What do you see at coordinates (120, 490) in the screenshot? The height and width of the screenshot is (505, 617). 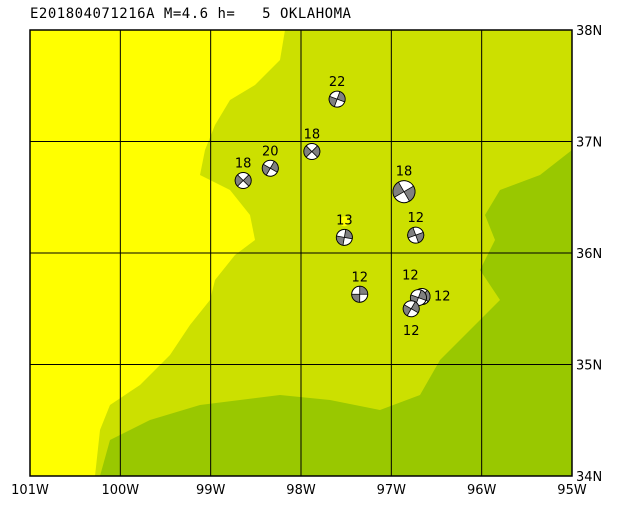 I see `x-tick-label: 100W` at bounding box center [120, 490].